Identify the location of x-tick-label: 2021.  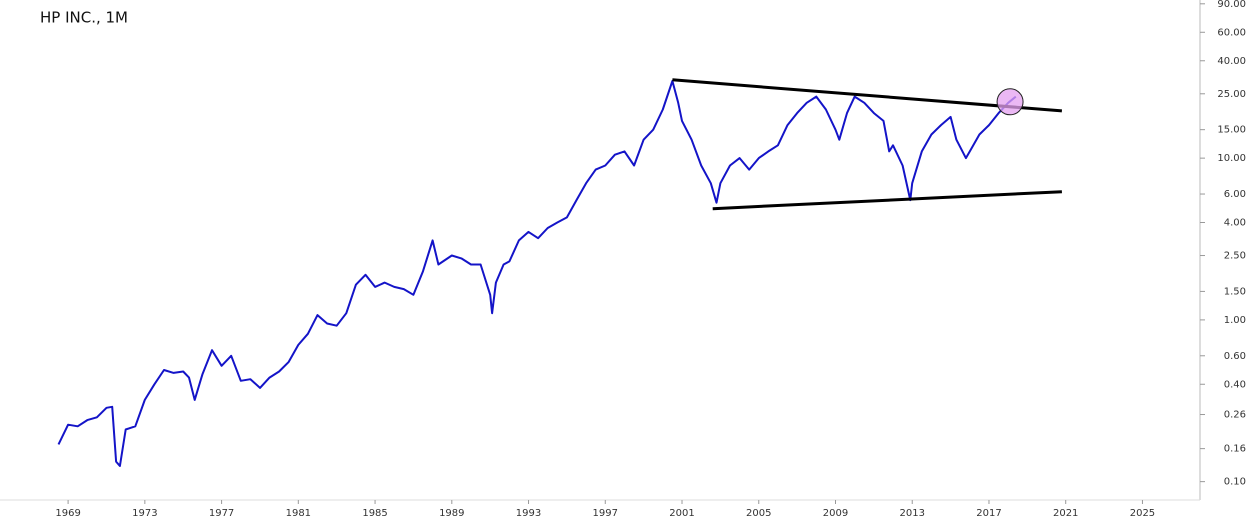
(1065, 513).